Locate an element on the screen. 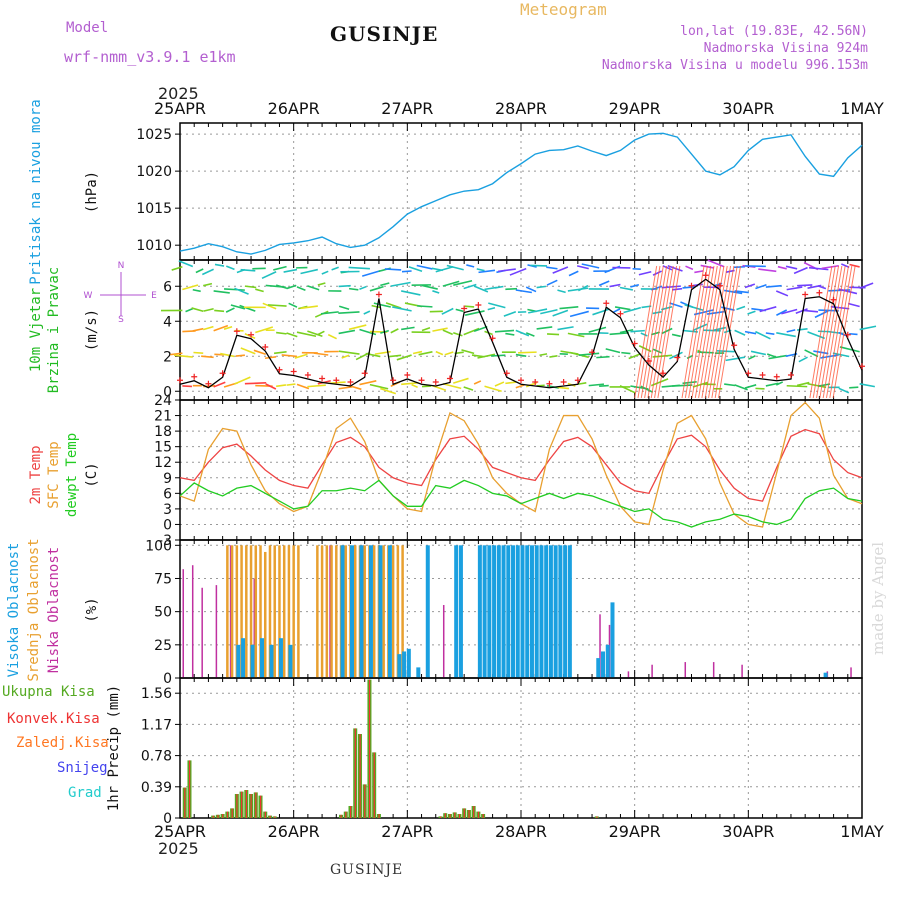  precip-panel-frame is located at coordinates (521, 748).